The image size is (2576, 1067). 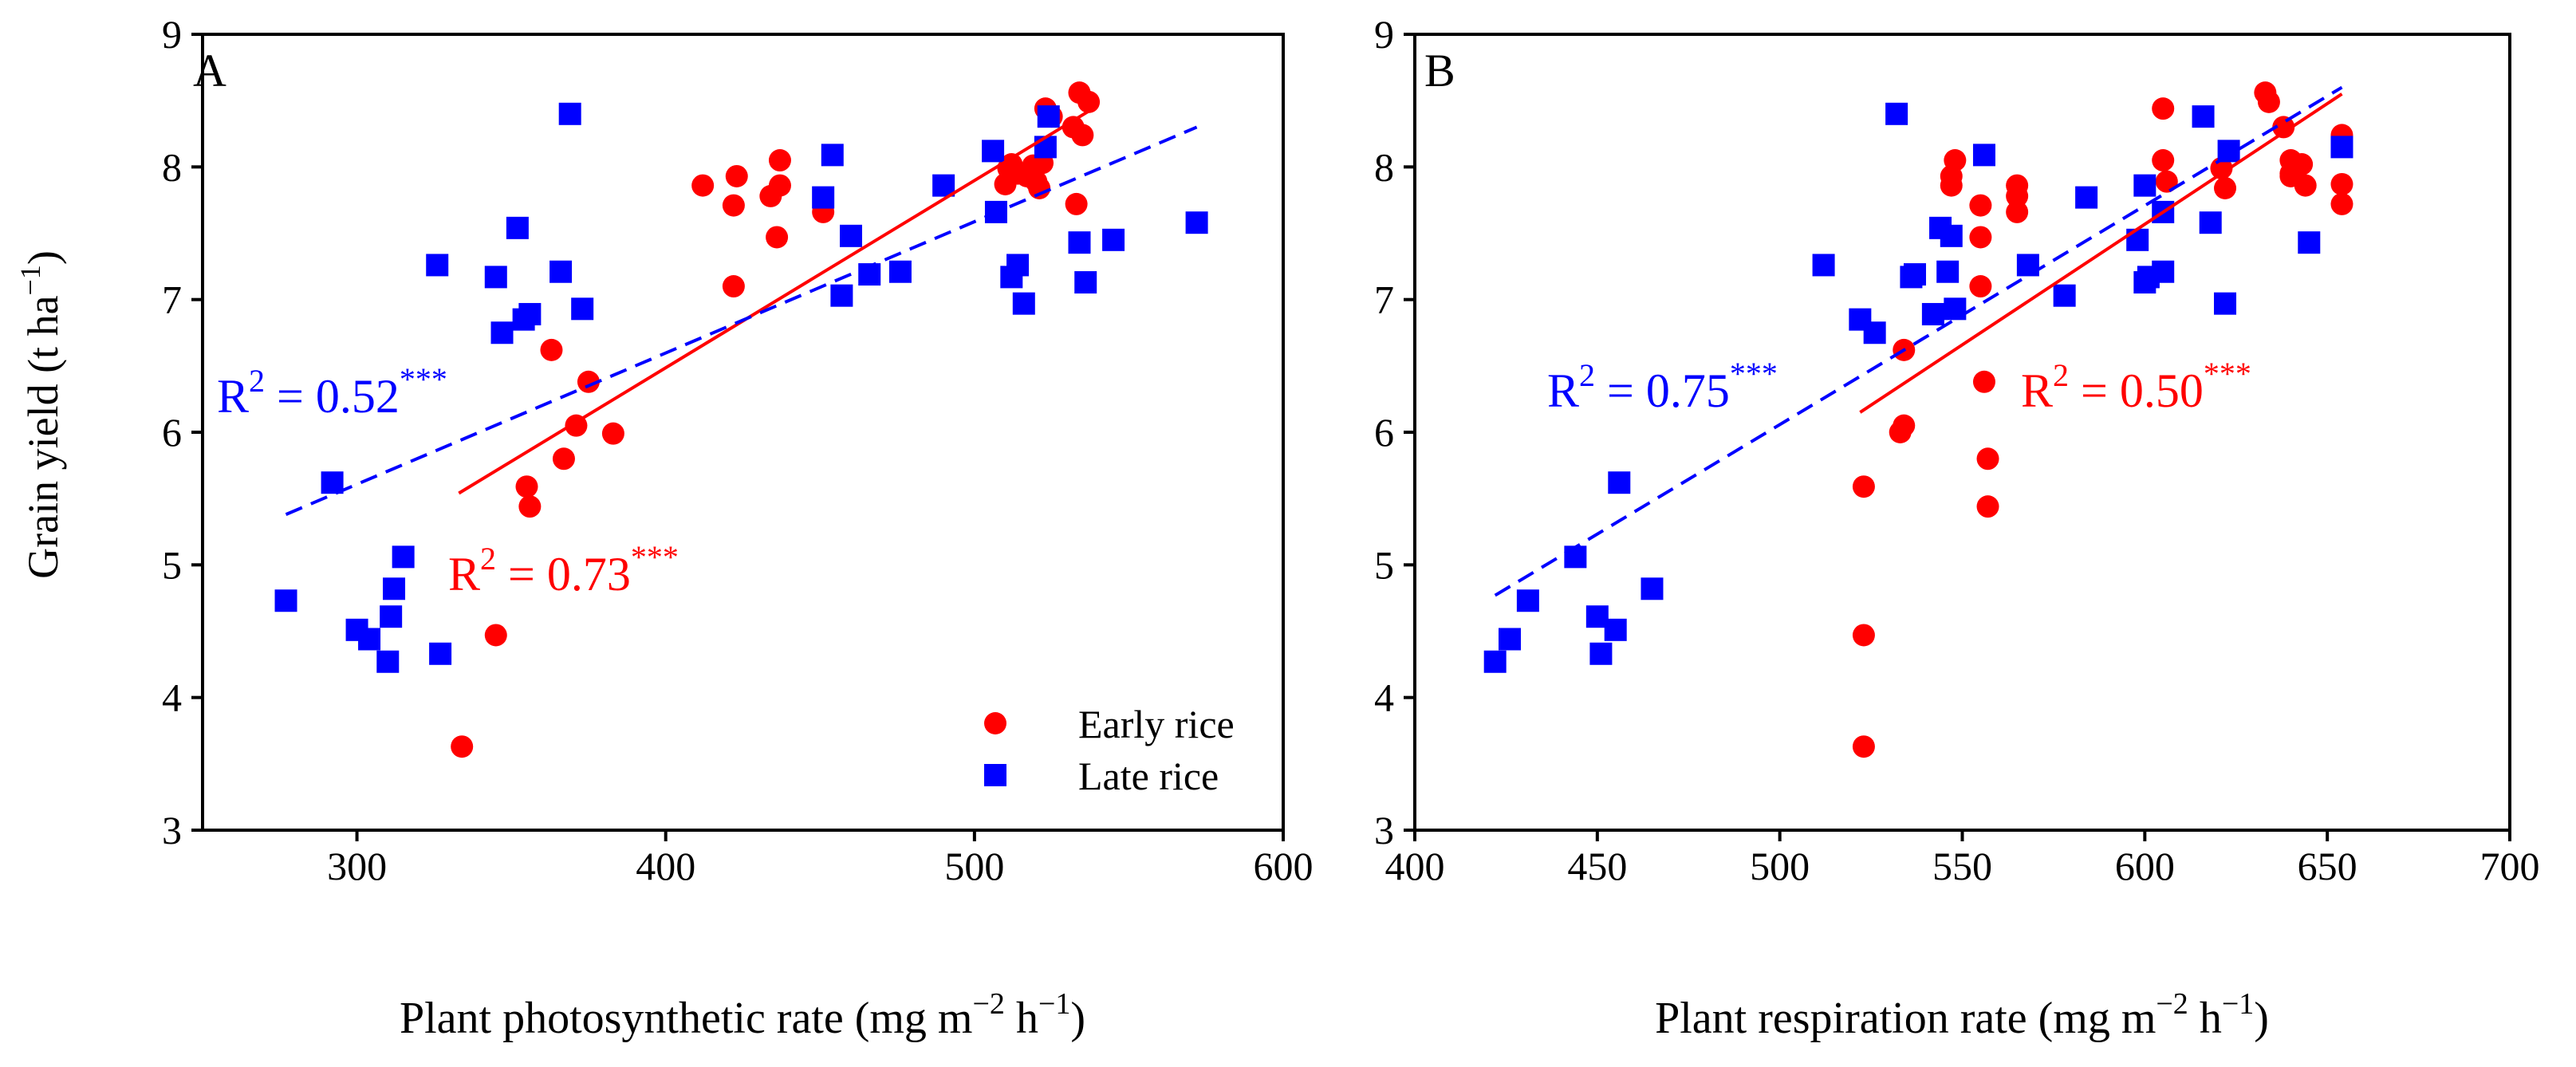 What do you see at coordinates (2145, 866) in the screenshot?
I see `panel-b-x-tick-label-4: 600` at bounding box center [2145, 866].